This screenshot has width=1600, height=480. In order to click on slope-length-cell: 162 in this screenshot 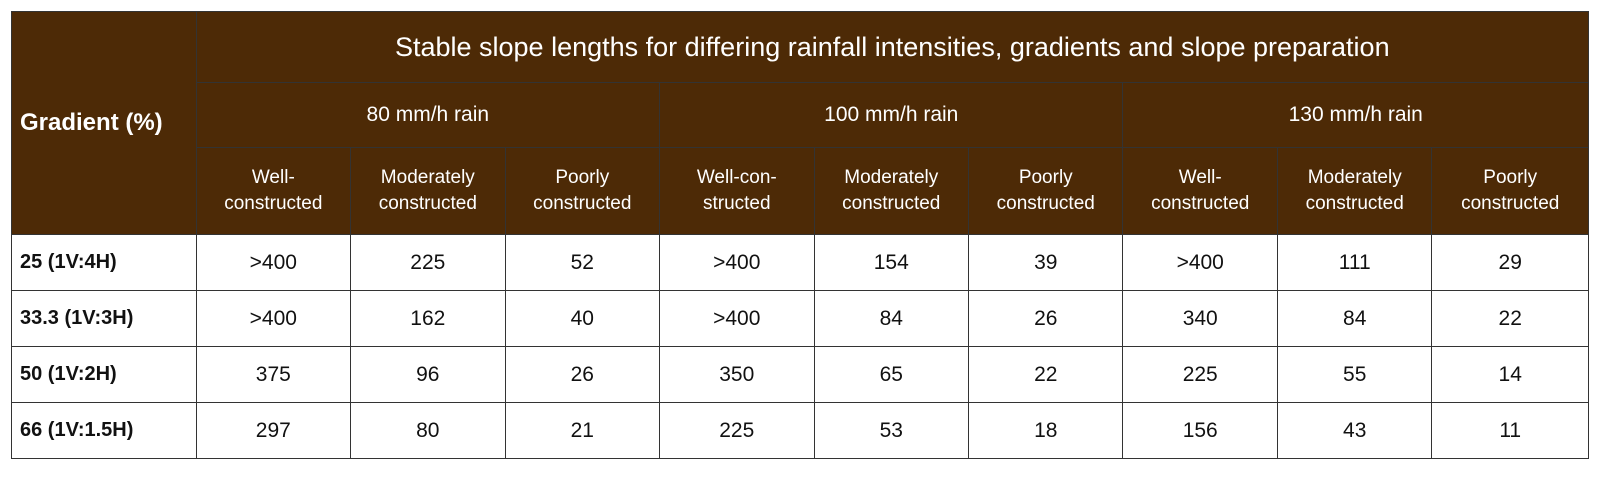, I will do `click(428, 318)`.